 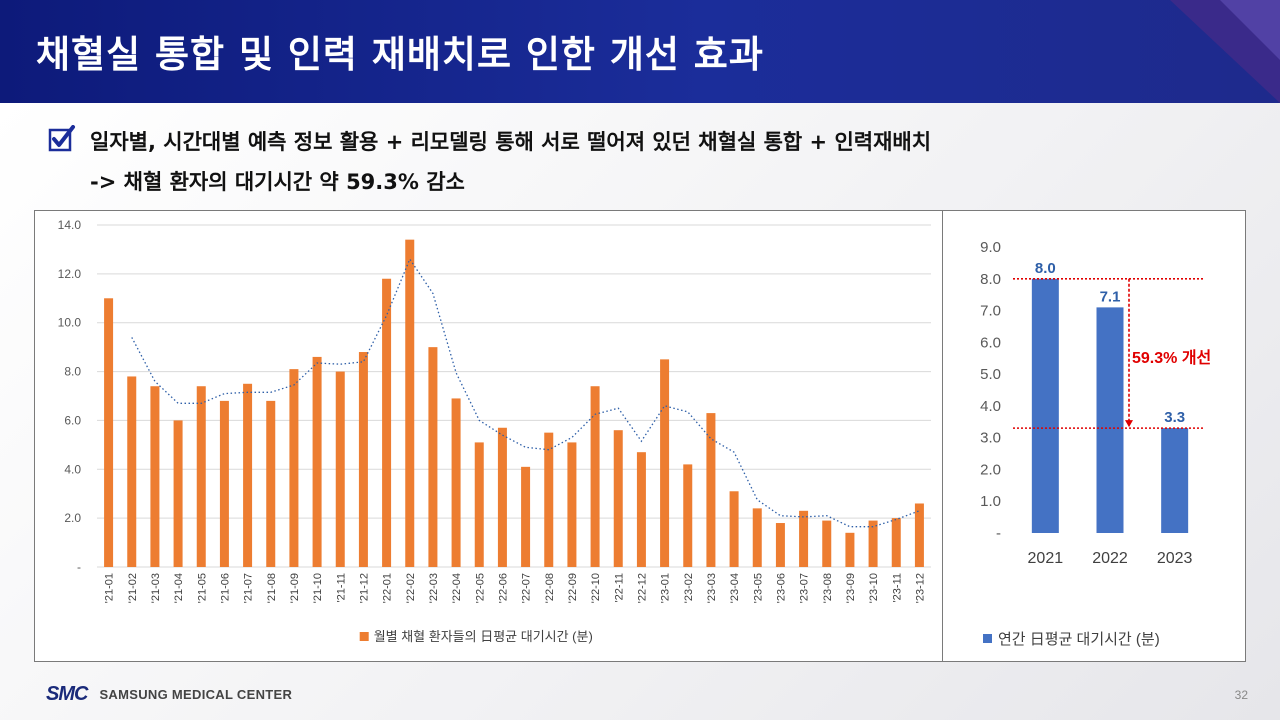 I want to click on bar-'23-10, so click(x=873, y=543).